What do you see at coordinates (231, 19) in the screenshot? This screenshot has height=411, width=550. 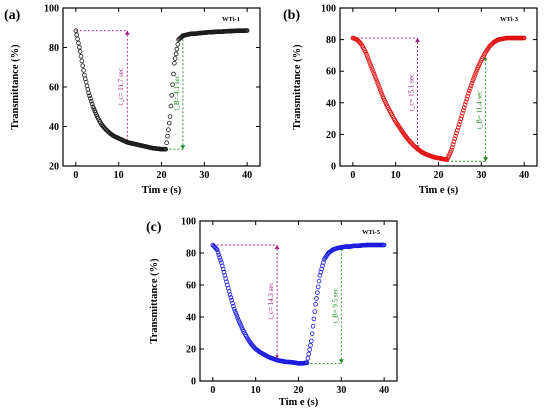 I see `sample-label: WTi-1` at bounding box center [231, 19].